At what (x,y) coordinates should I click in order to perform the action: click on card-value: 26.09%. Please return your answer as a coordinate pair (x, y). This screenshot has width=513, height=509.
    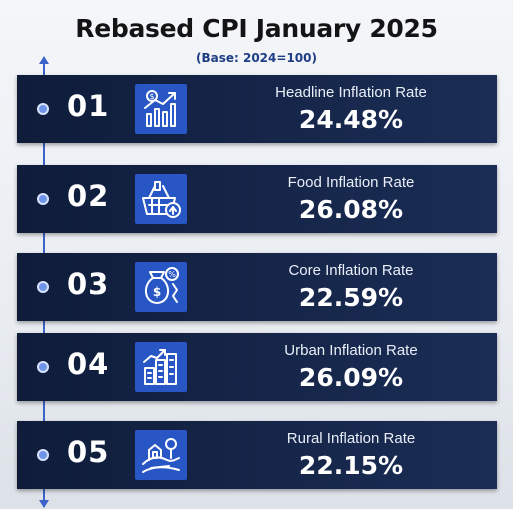
    Looking at the image, I should click on (351, 377).